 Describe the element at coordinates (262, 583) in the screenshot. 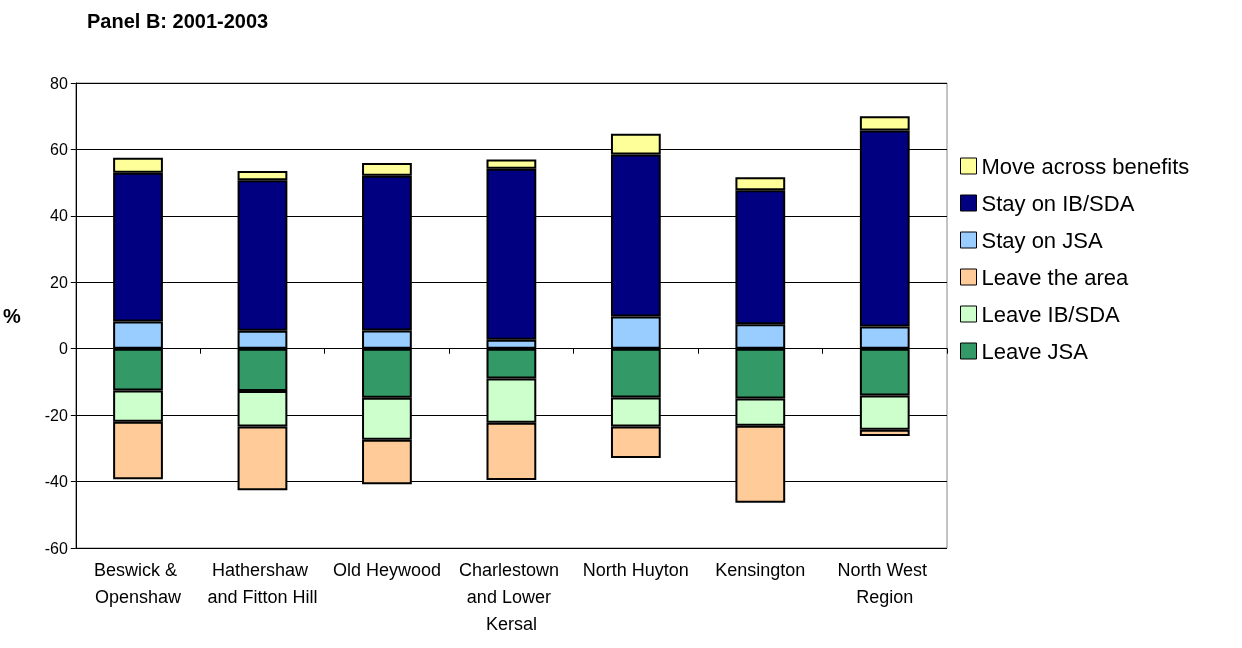

I see `x-tick-label: Hathershaw and Fitton Hill` at that location.